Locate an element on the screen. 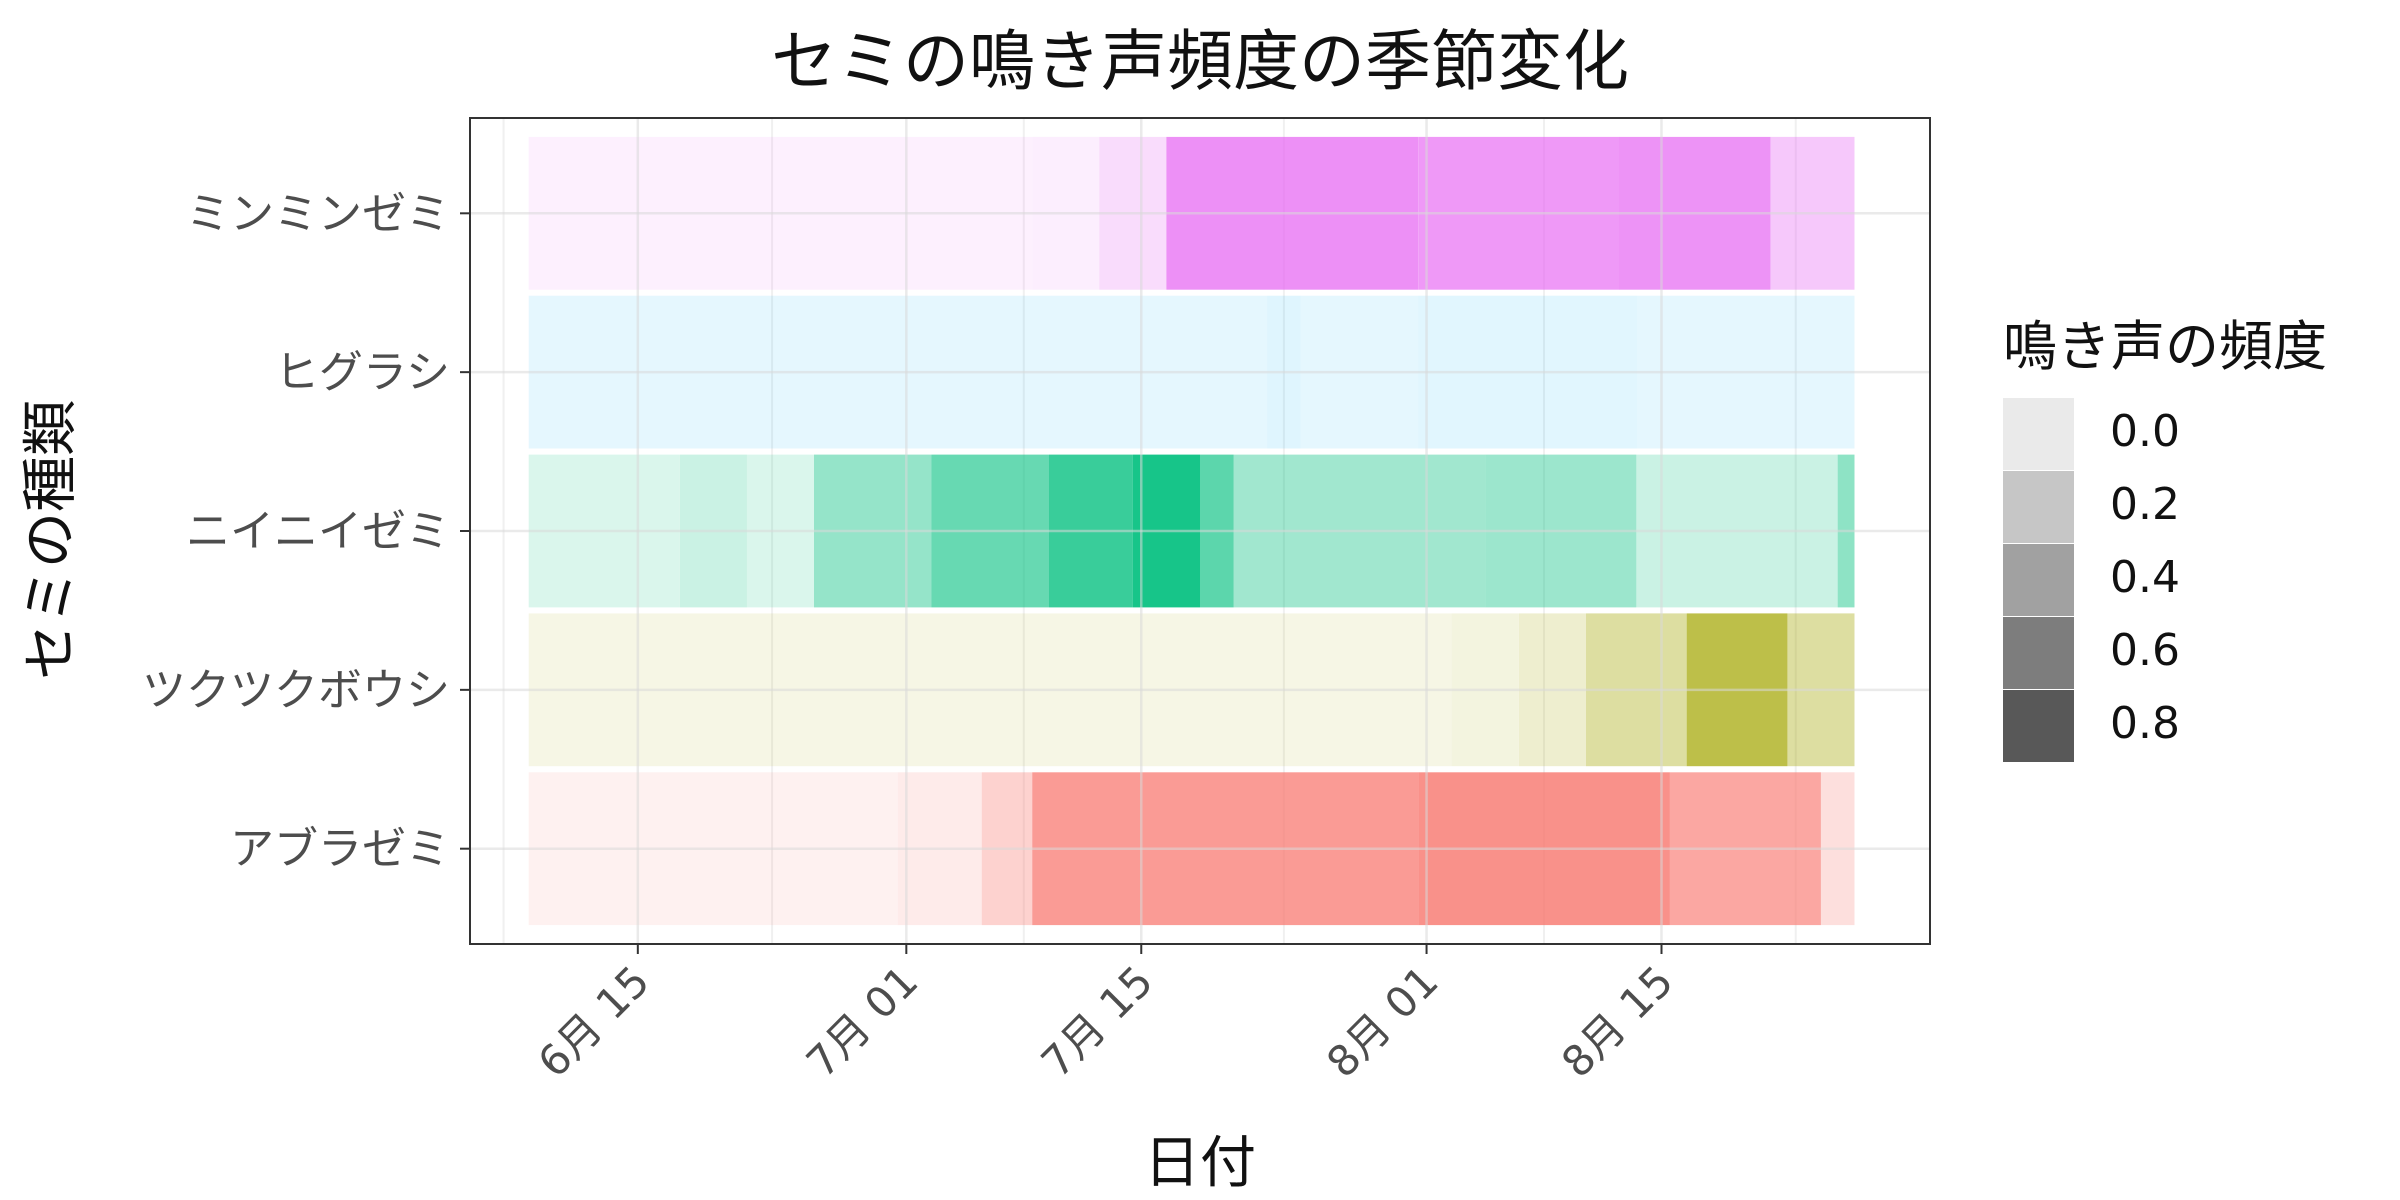 The image size is (2400, 1200). legend-label-0: 0.0 is located at coordinates (2145, 431).